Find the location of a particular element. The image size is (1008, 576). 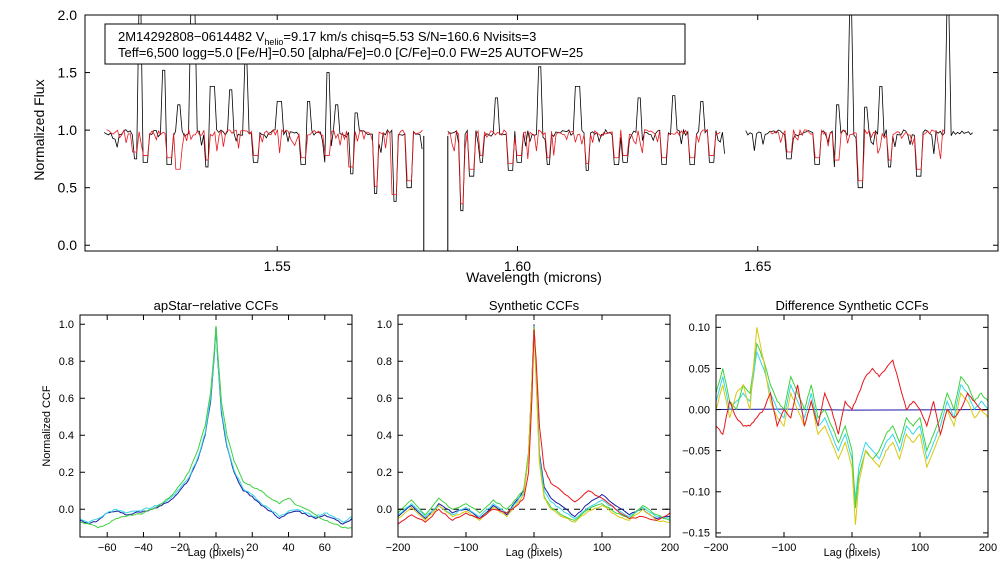

difference-ccf-data is located at coordinates (852, 426).